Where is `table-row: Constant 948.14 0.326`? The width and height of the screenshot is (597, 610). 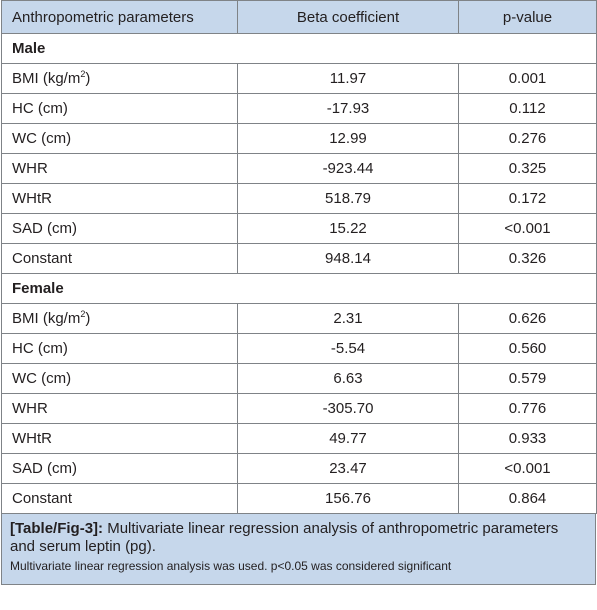 table-row: Constant 948.14 0.326 is located at coordinates (299, 258).